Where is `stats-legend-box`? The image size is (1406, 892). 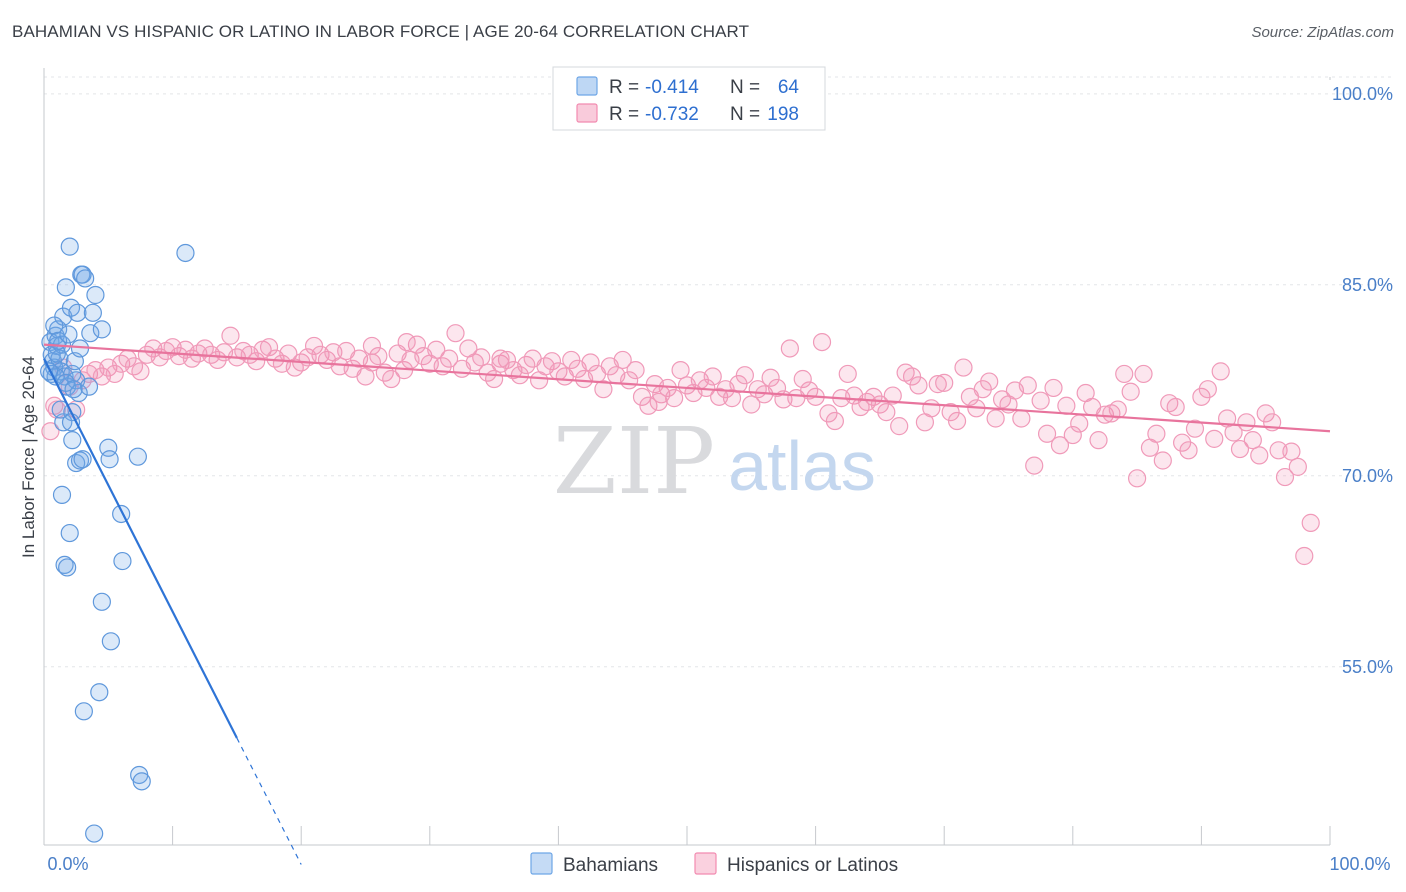
stats-legend-box is located at coordinates (689, 98).